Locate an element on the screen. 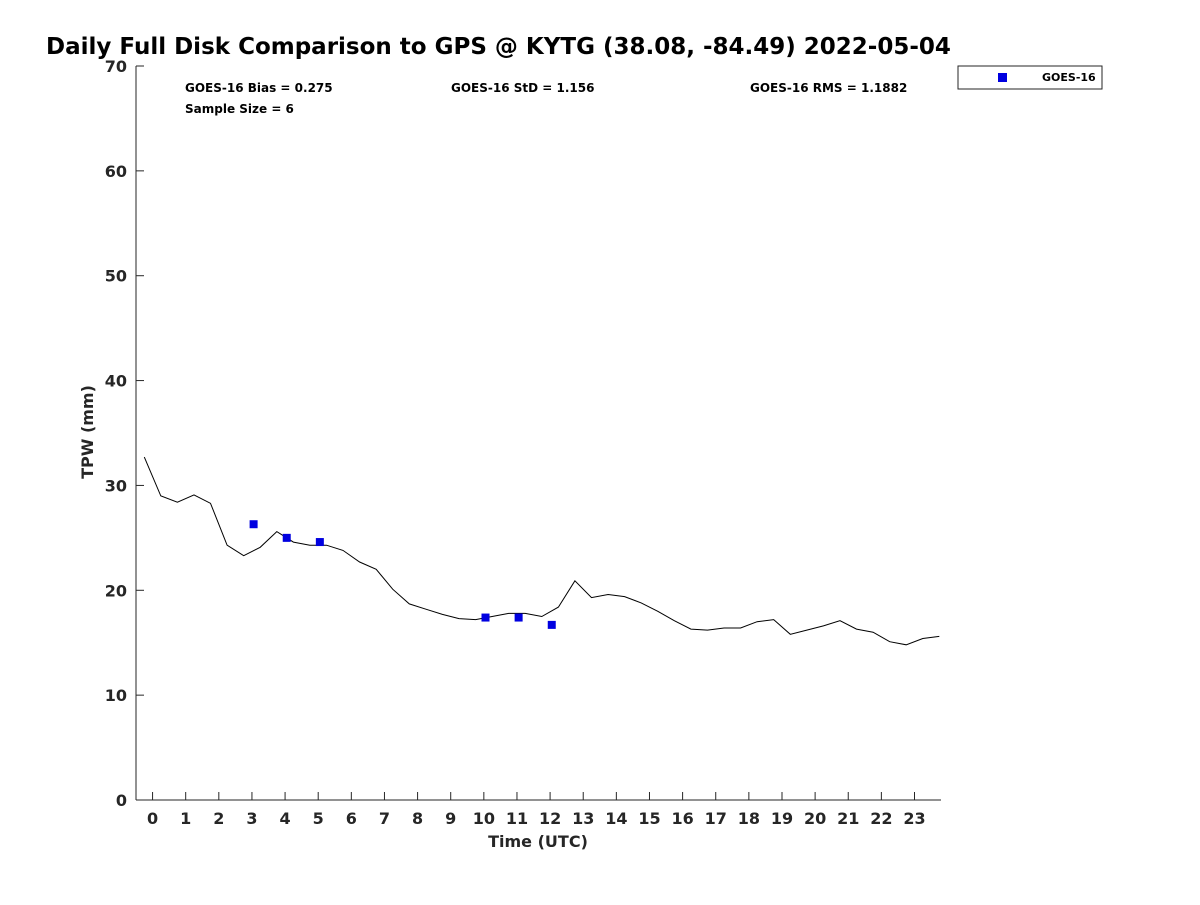 This screenshot has height=905, width=1200. y-tick-label: 70 is located at coordinates (116, 66).